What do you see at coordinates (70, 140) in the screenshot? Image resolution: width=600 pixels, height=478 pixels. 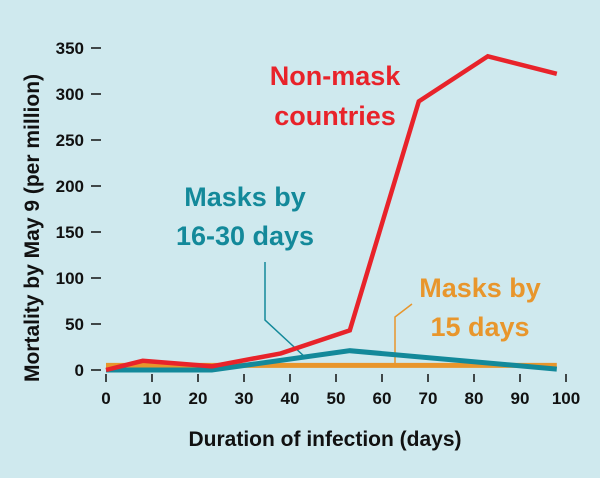 I see `y-tick-label: 250` at bounding box center [70, 140].